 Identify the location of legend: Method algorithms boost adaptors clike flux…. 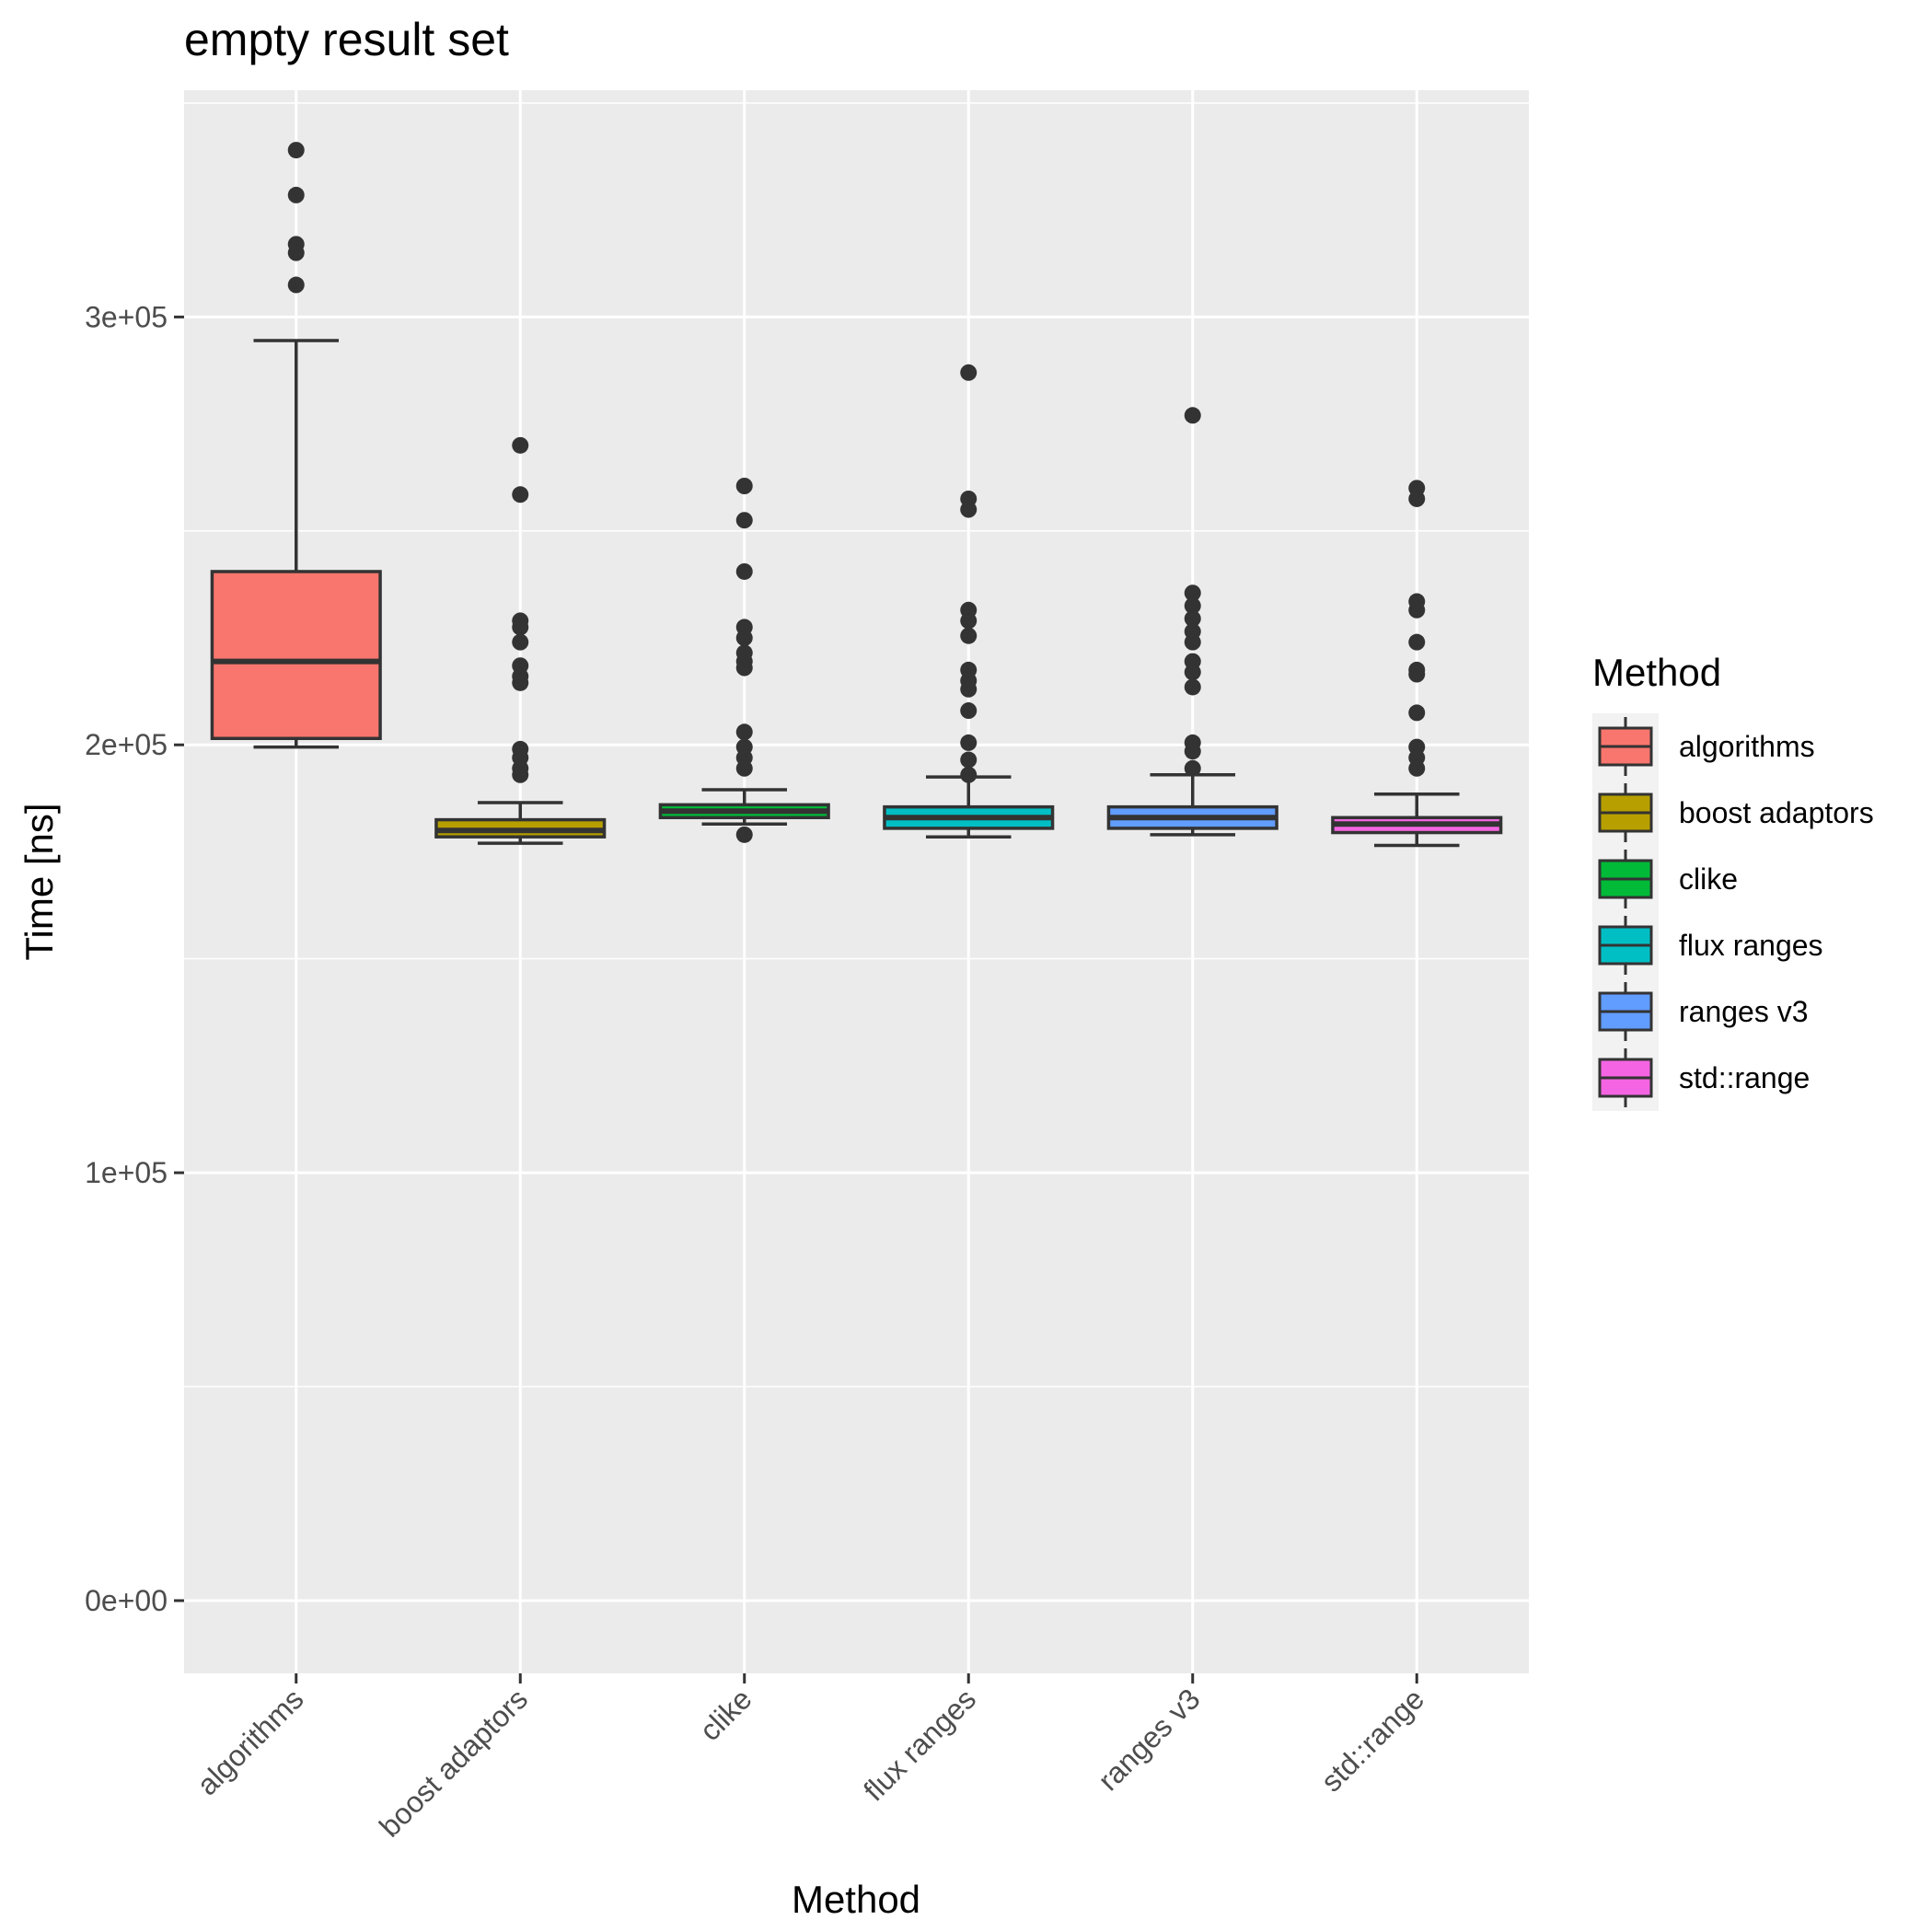
(1733, 881).